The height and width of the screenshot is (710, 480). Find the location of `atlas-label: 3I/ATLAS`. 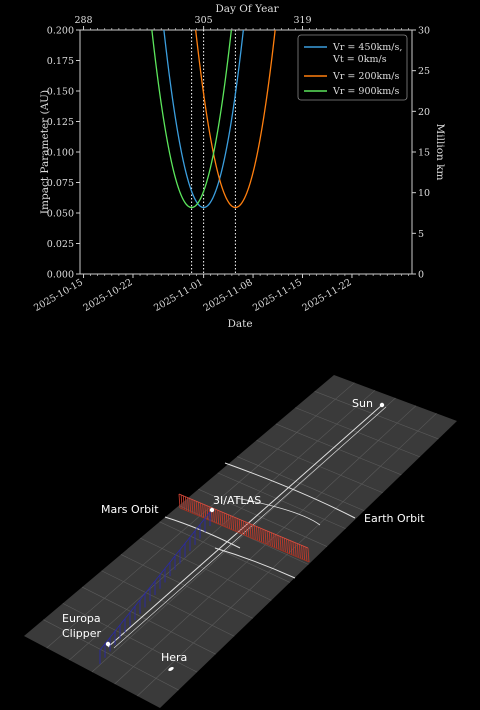

atlas-label: 3I/ATLAS is located at coordinates (237, 500).